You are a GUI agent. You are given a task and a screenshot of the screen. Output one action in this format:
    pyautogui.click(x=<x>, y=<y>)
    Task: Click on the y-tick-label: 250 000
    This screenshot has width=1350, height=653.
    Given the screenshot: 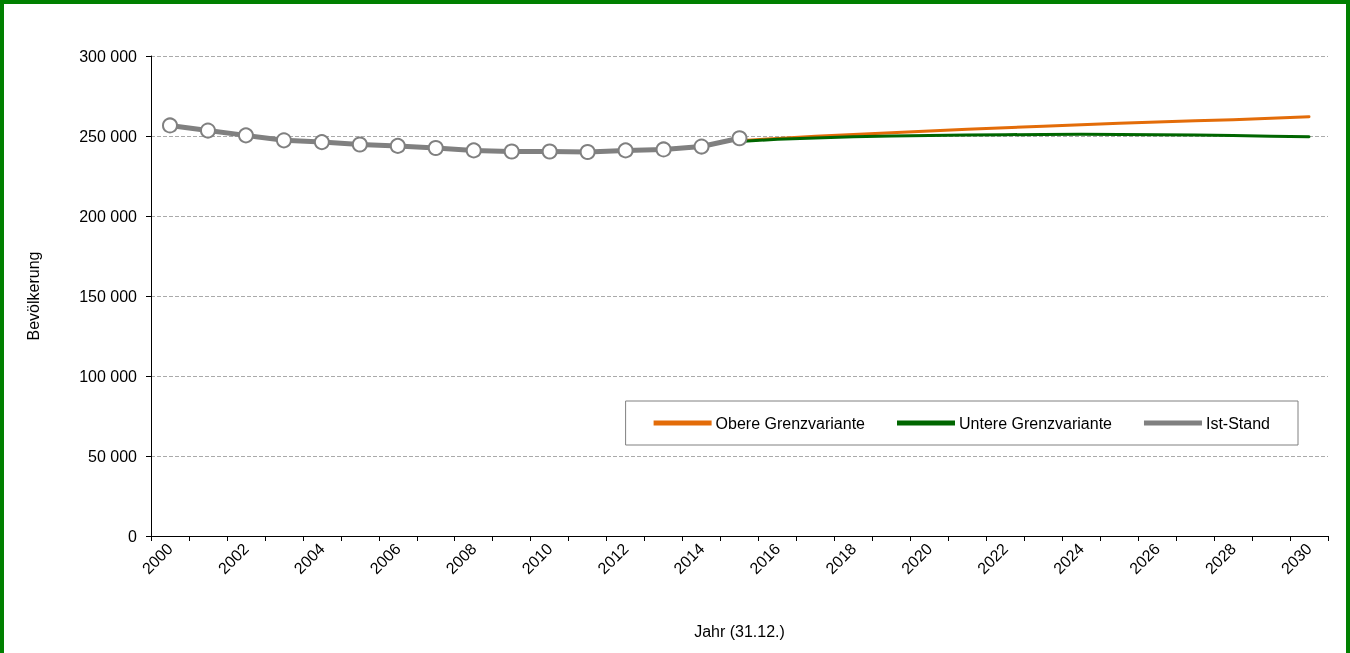 What is the action you would take?
    pyautogui.click(x=108, y=136)
    